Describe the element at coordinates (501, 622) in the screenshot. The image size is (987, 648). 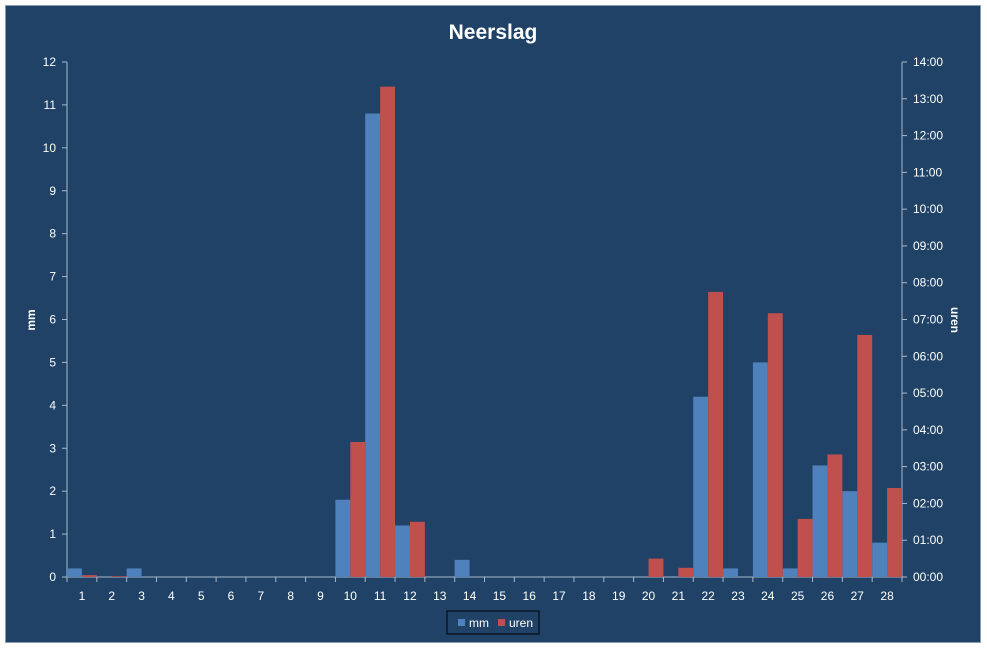
I see `legend-swatch-uren` at that location.